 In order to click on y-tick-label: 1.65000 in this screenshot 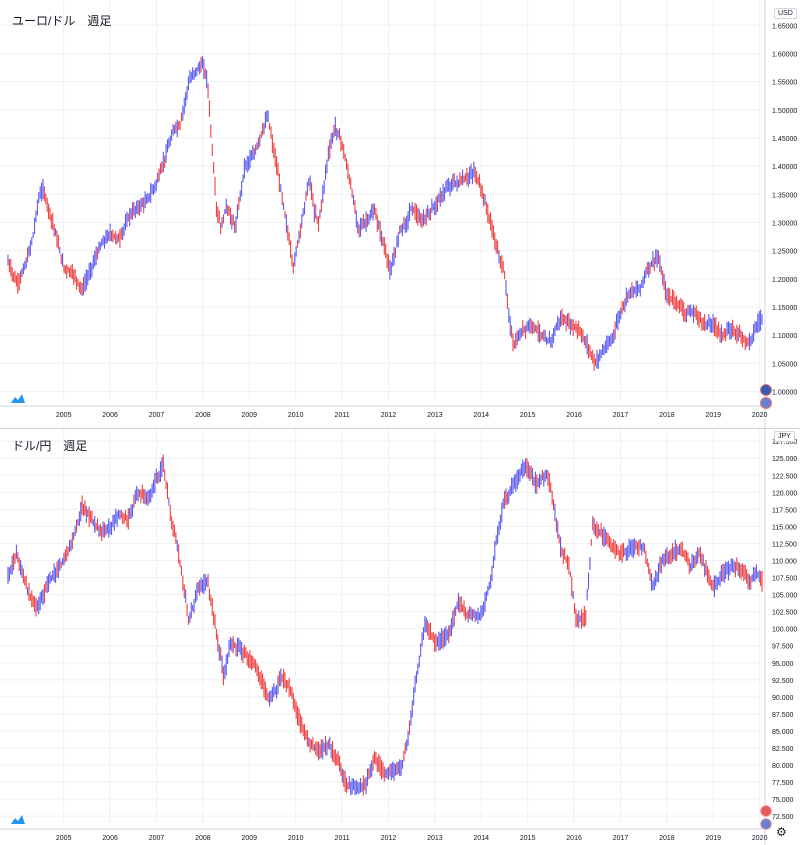, I will do `click(784, 26)`.